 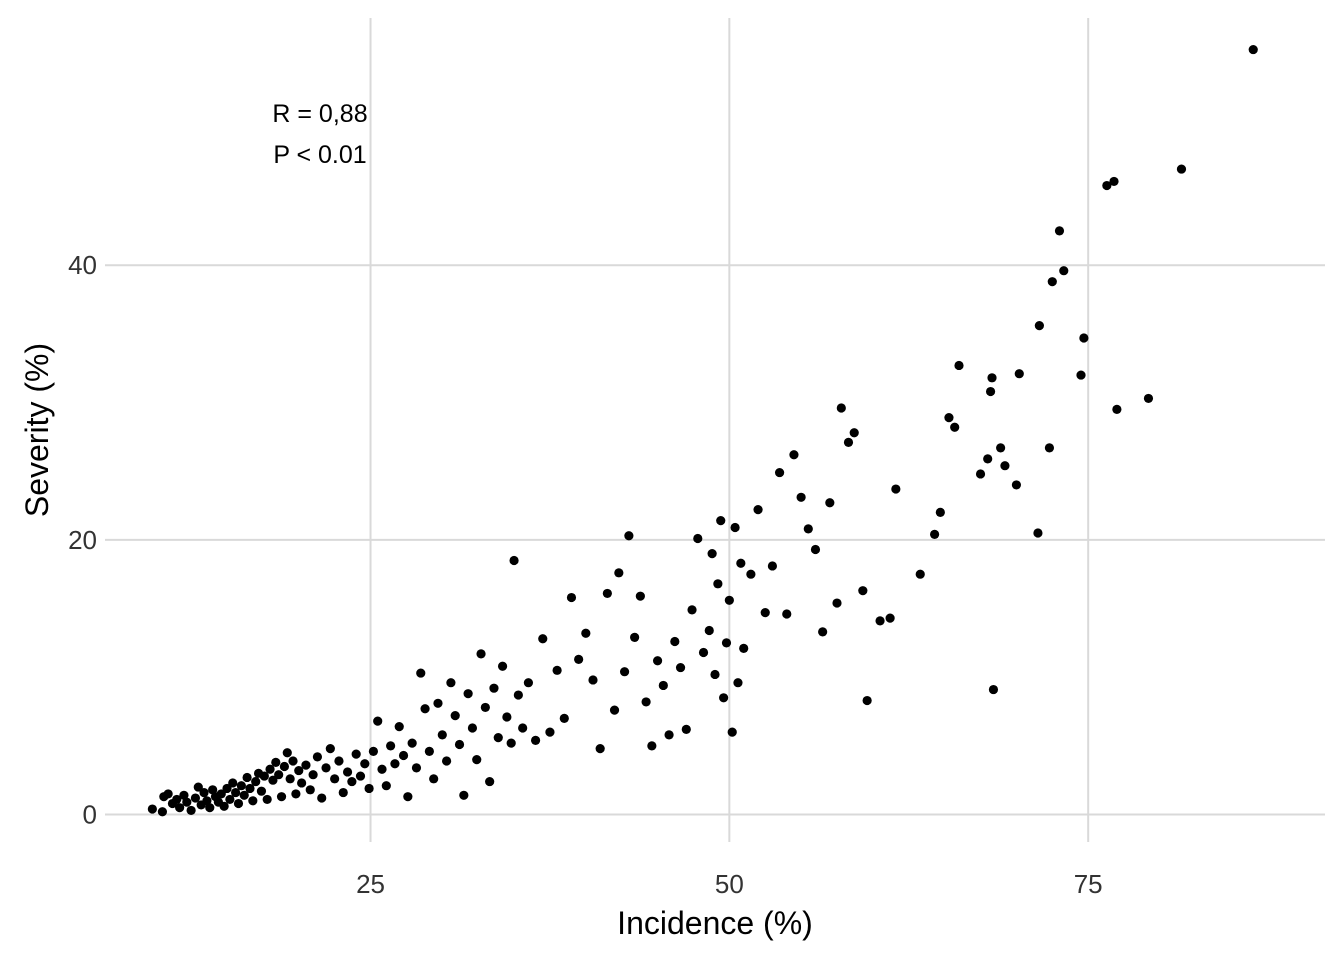 What do you see at coordinates (319, 134) in the screenshot?
I see `annotations: R = 0,88 P < 0.01` at bounding box center [319, 134].